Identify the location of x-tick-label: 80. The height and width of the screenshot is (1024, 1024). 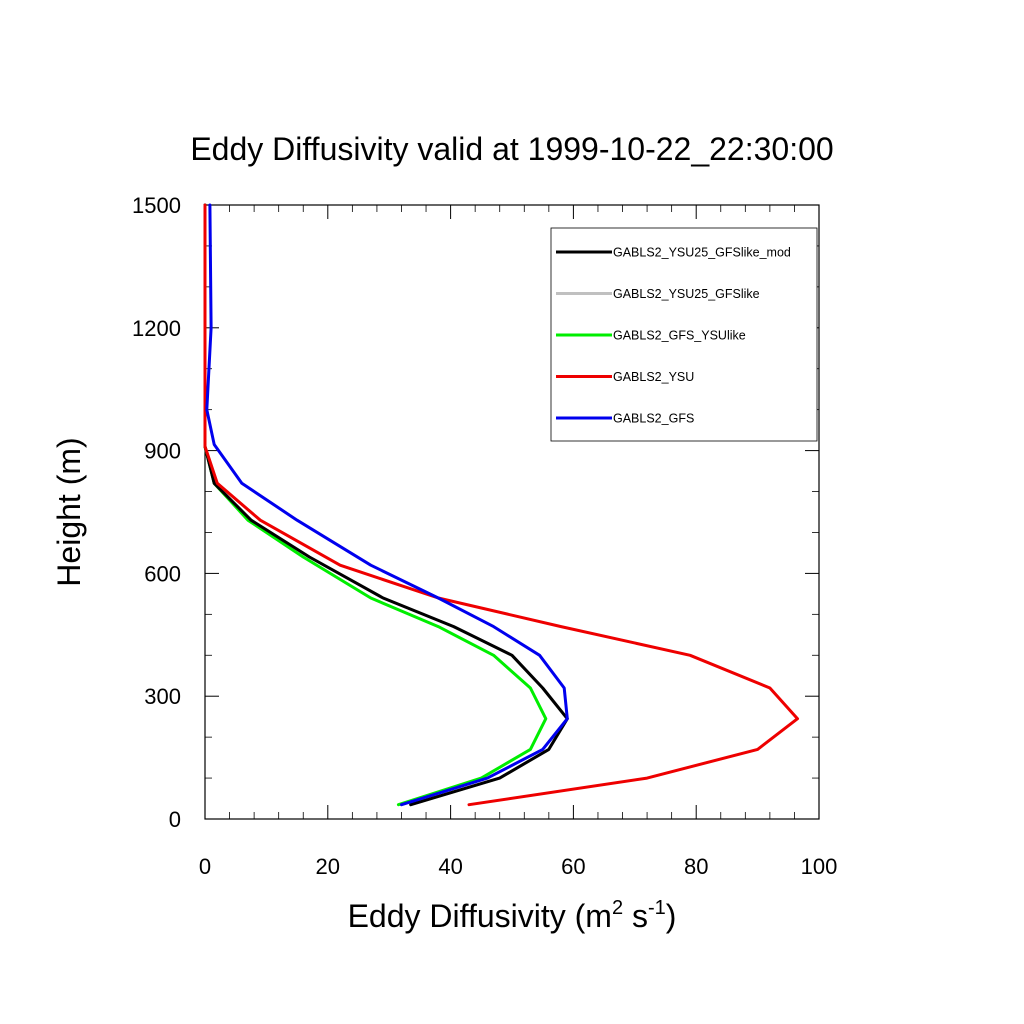
(696, 866).